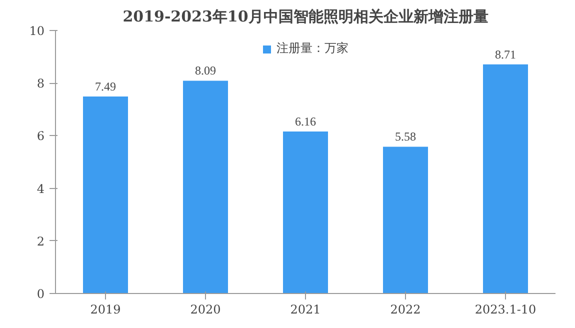  What do you see at coordinates (405, 137) in the screenshot?
I see `data-label: 5.58` at bounding box center [405, 137].